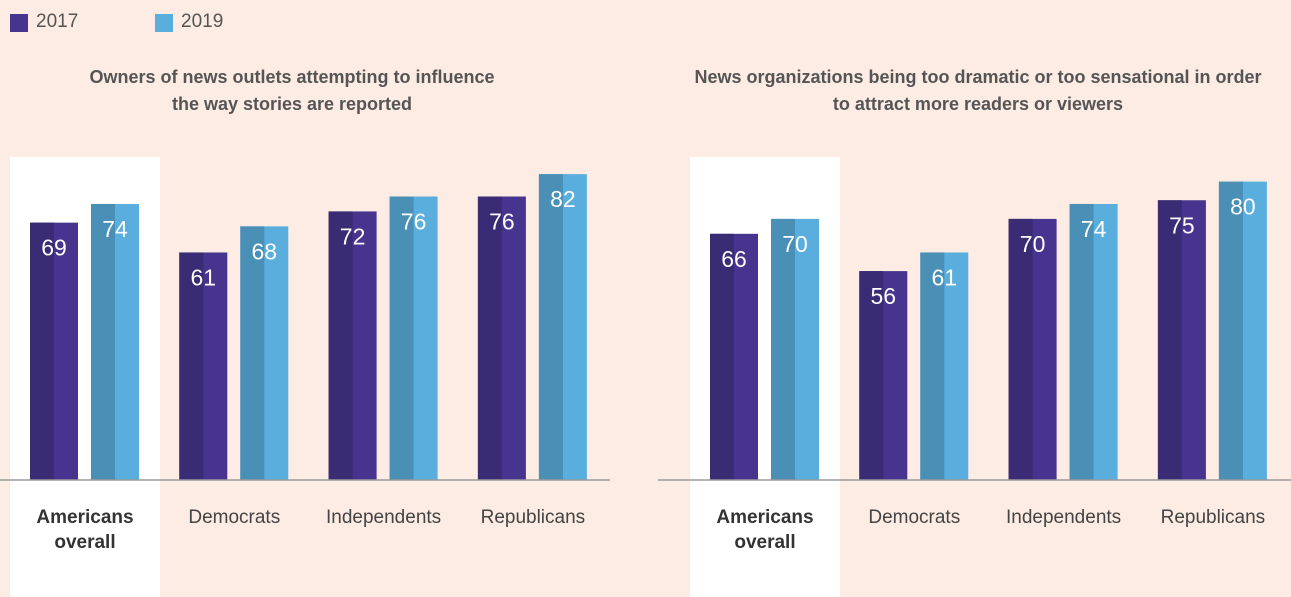  I want to click on value-label: 56, so click(884, 296).